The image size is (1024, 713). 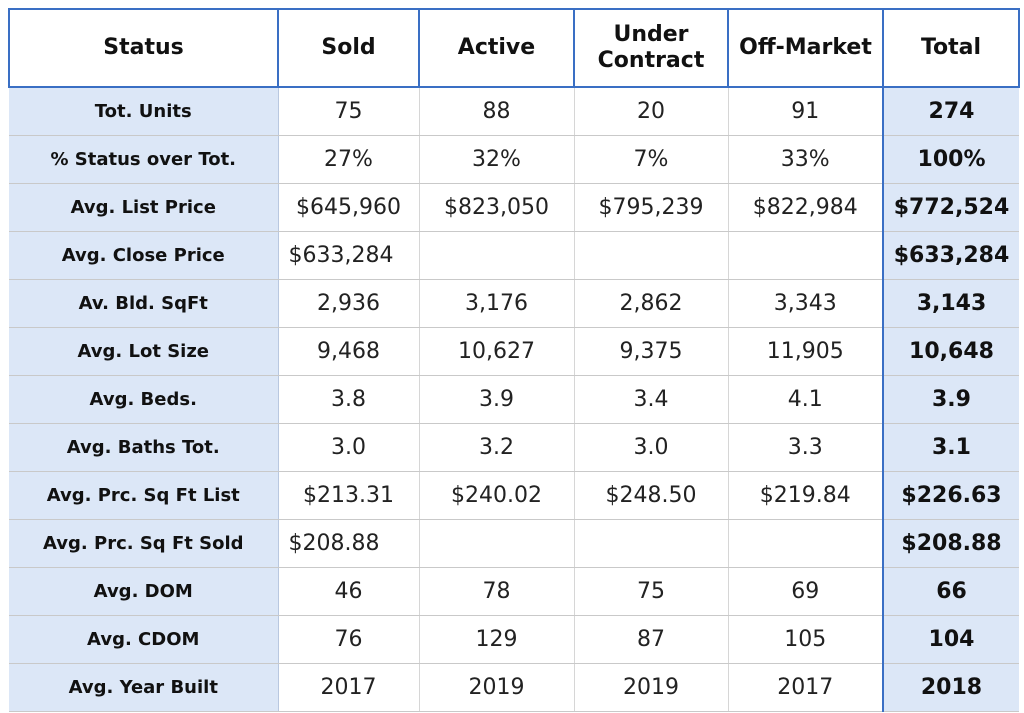 I want to click on table-row: Avg. Beds. 3.8 3.9 3.4 4.1 3.9, so click(x=514, y=399).